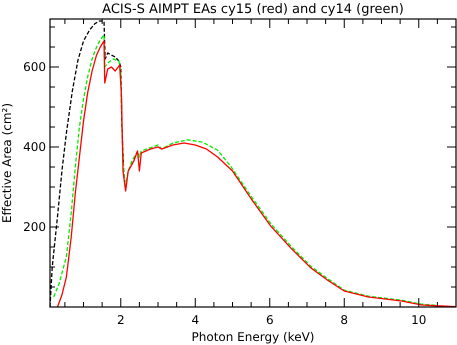 This screenshot has height=345, width=457. I want to click on x-tick-label: 4, so click(195, 320).